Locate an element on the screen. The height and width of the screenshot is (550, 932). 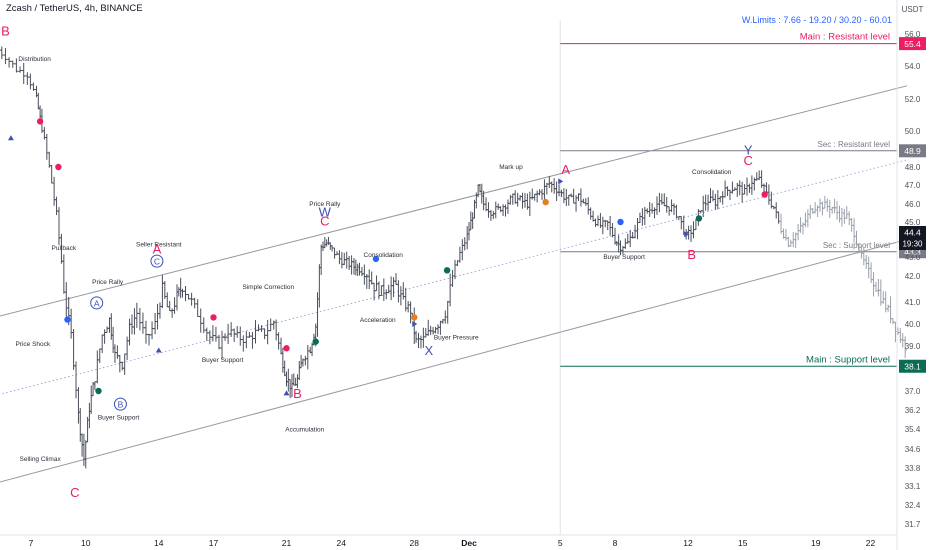
level-tag-3: 38.1 is located at coordinates (912, 366).